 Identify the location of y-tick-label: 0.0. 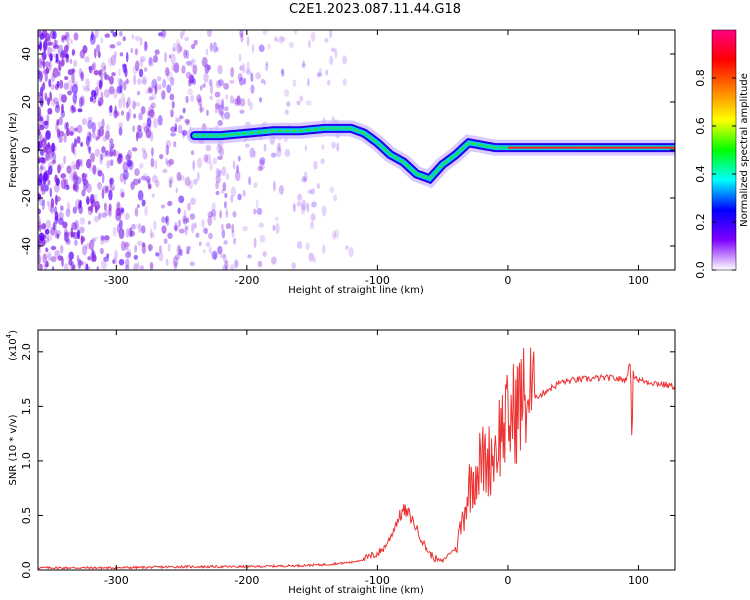
(26, 570).